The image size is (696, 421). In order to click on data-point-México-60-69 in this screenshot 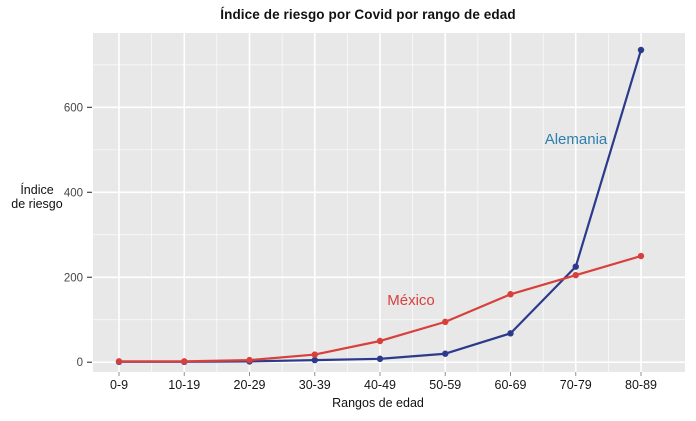, I will do `click(510, 294)`.